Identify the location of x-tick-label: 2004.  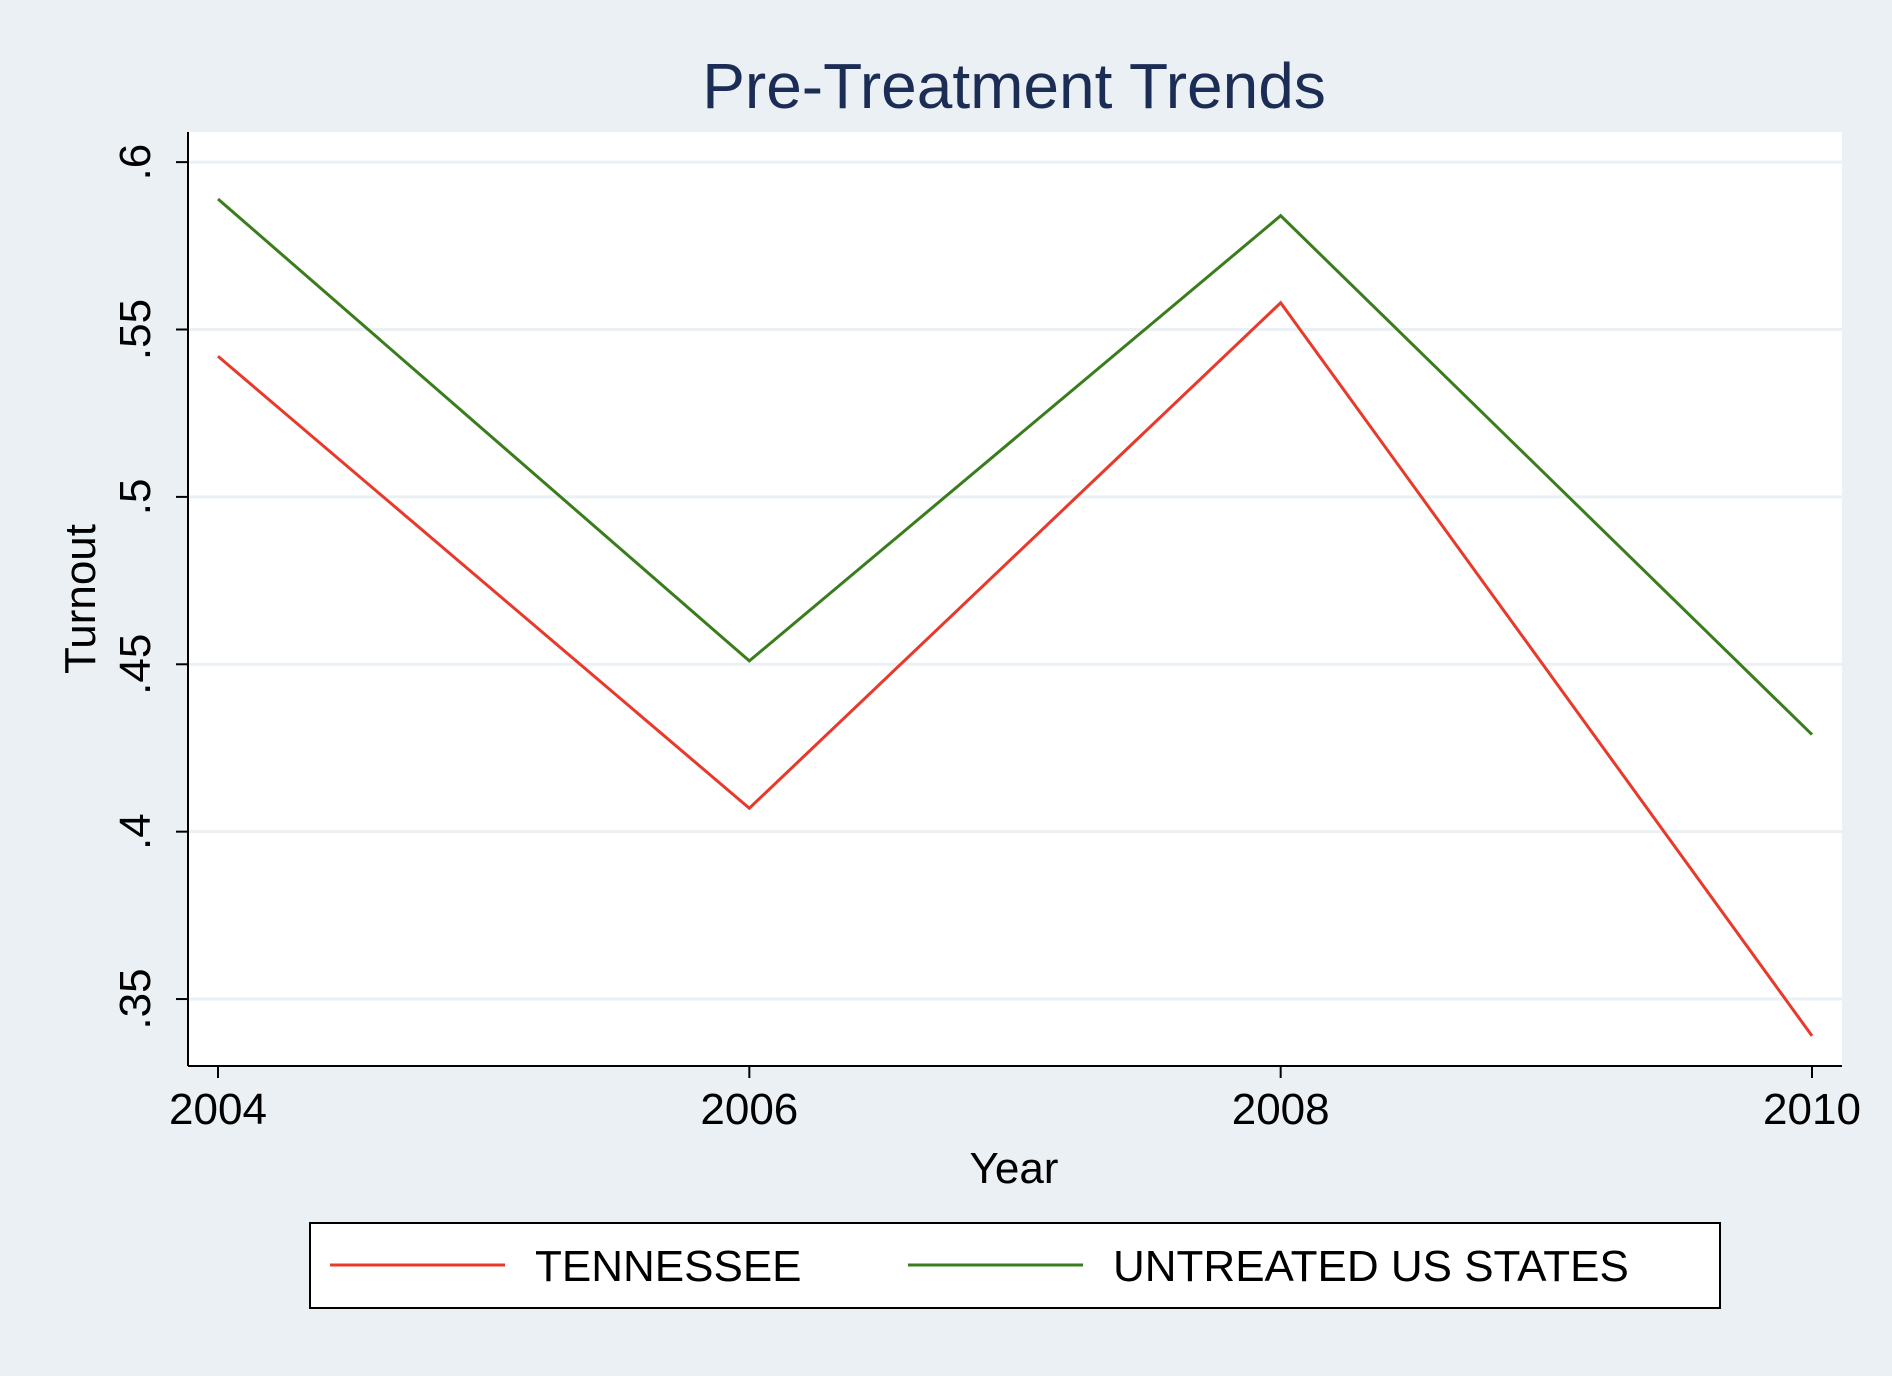
(218, 1109).